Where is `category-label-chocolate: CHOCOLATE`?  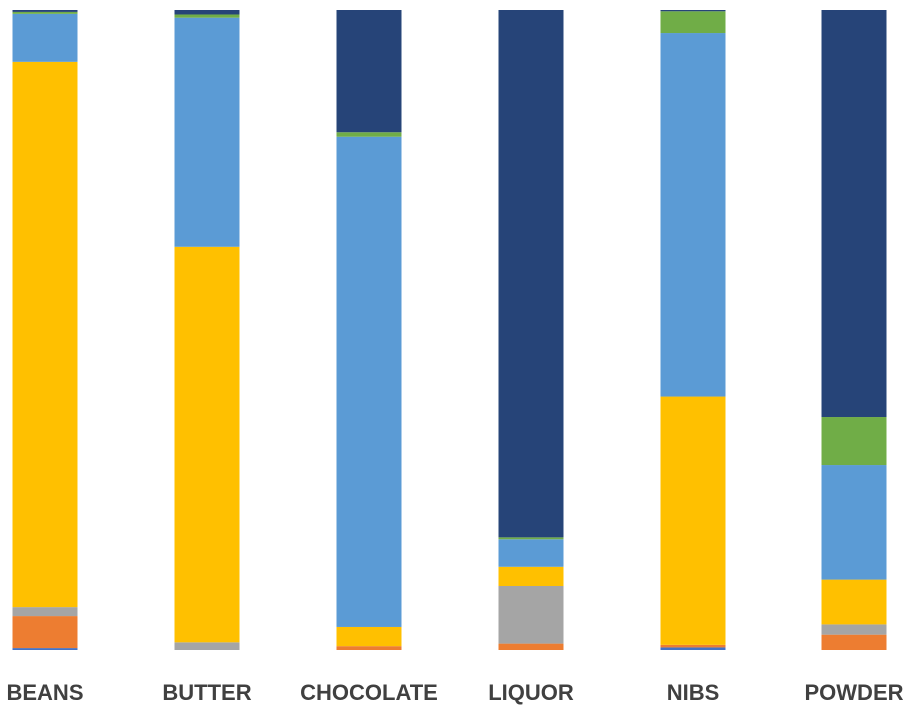
category-label-chocolate: CHOCOLATE is located at coordinates (369, 692).